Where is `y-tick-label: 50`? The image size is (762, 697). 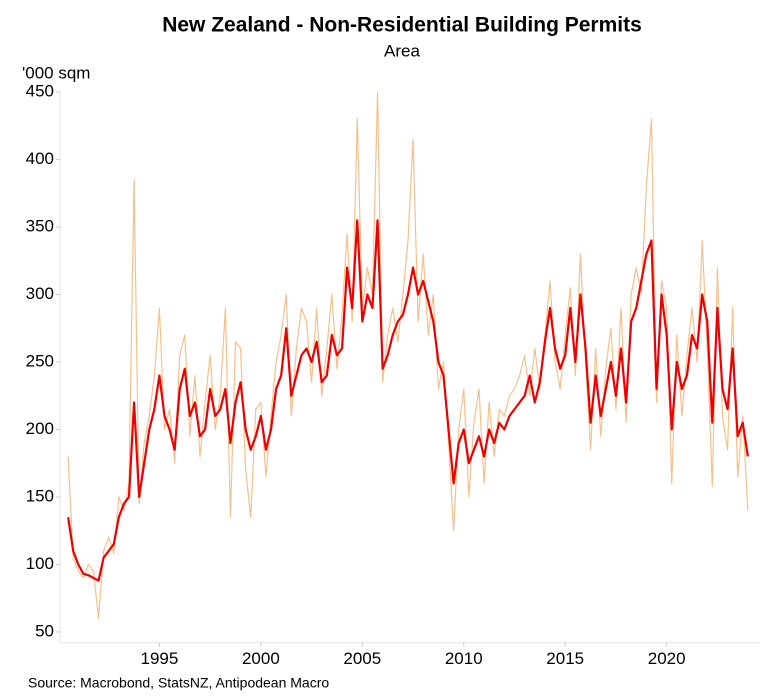 y-tick-label: 50 is located at coordinates (44, 630).